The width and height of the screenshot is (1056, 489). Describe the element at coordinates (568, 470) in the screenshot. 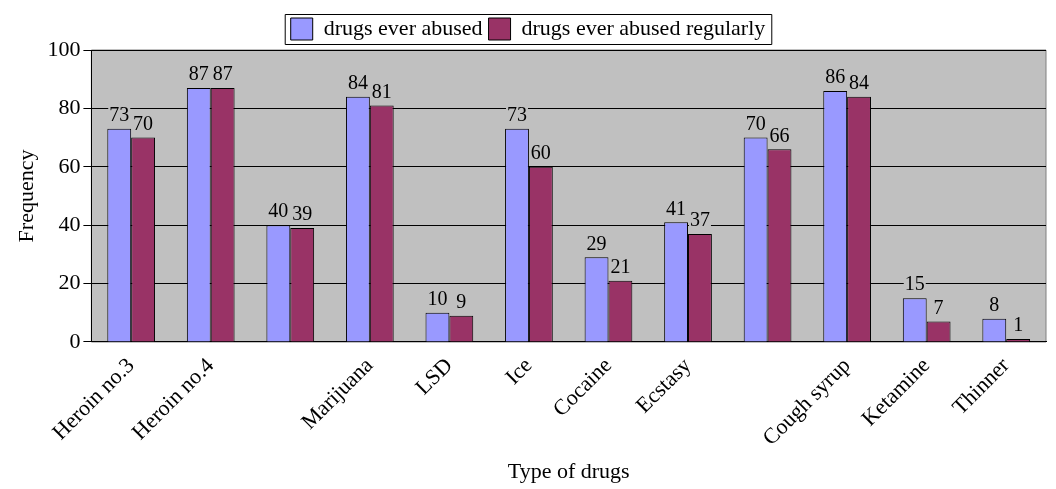

I see `x-axis-title: Type of drugs` at that location.